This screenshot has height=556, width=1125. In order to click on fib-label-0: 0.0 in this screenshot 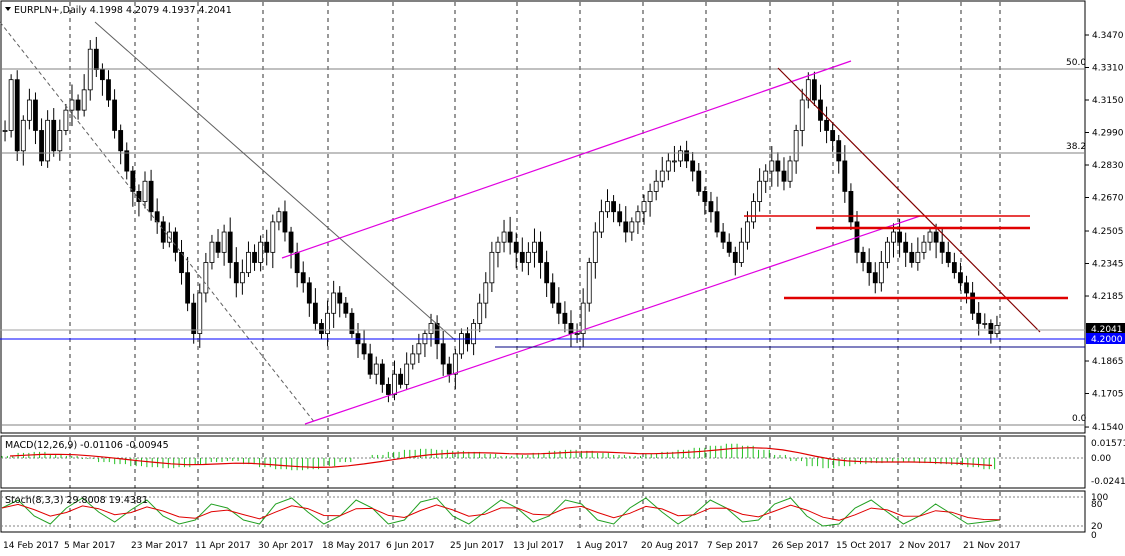, I will do `click(1079, 419)`.